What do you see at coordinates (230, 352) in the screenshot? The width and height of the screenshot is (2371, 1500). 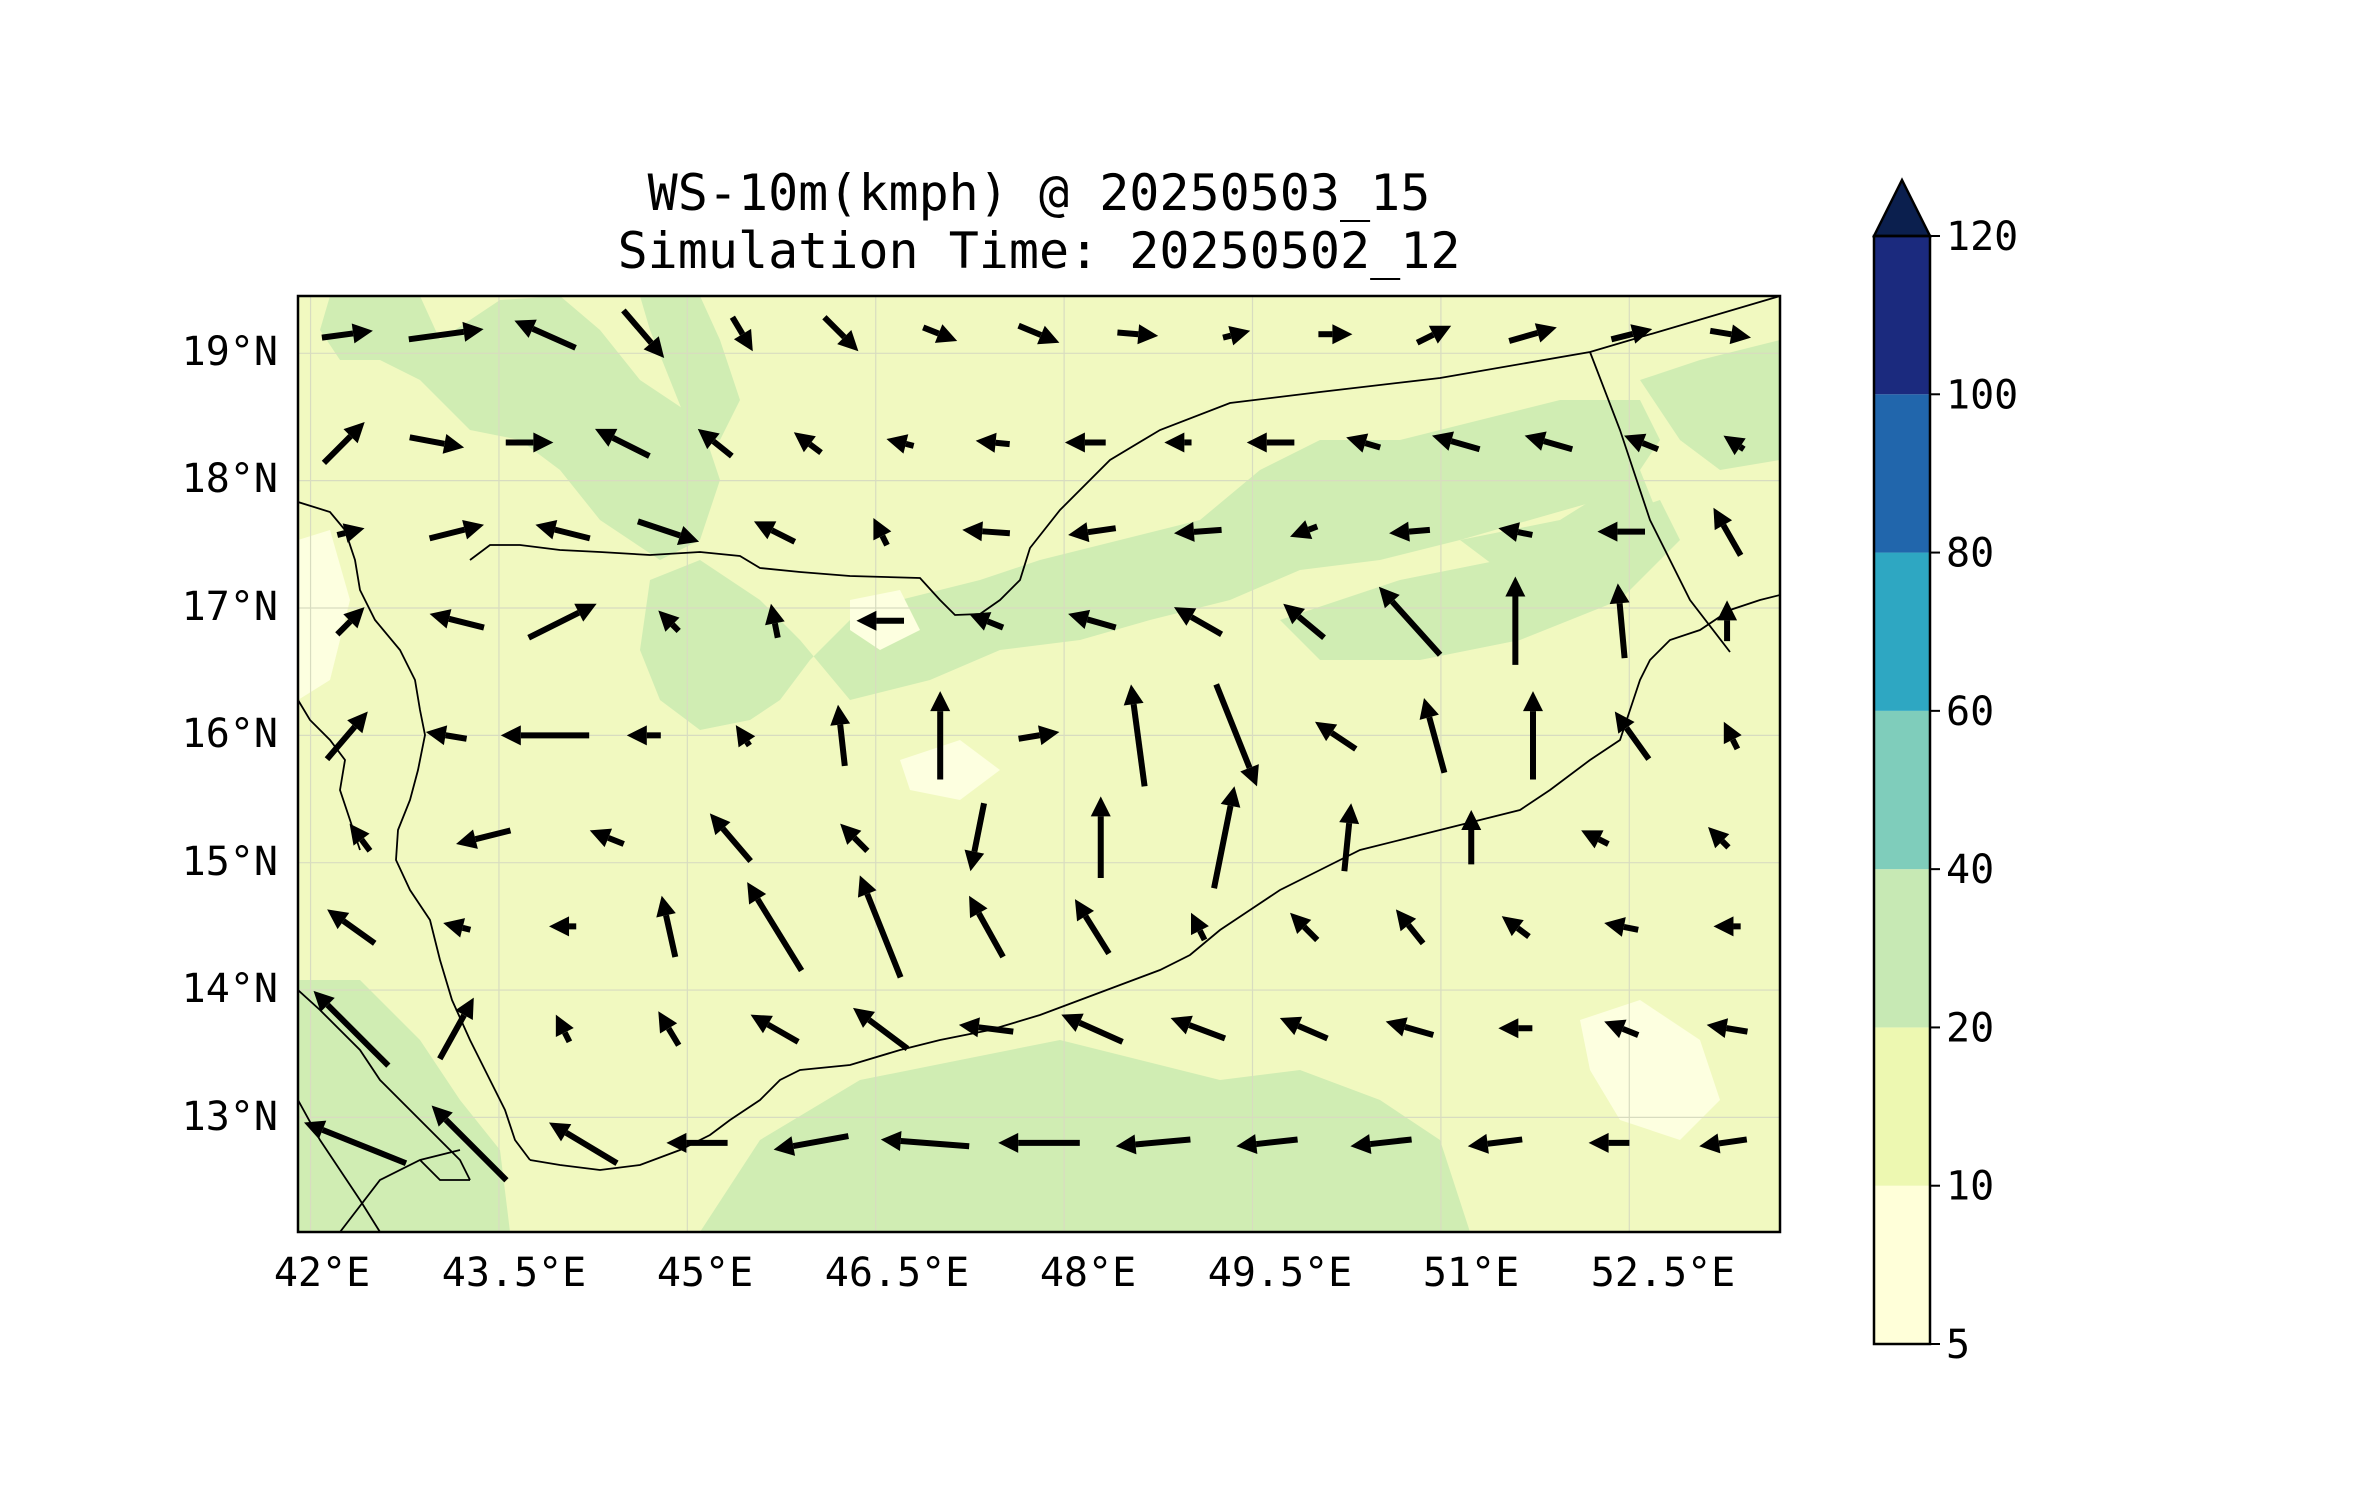 I see `lat-tick-label: 19°N` at bounding box center [230, 352].